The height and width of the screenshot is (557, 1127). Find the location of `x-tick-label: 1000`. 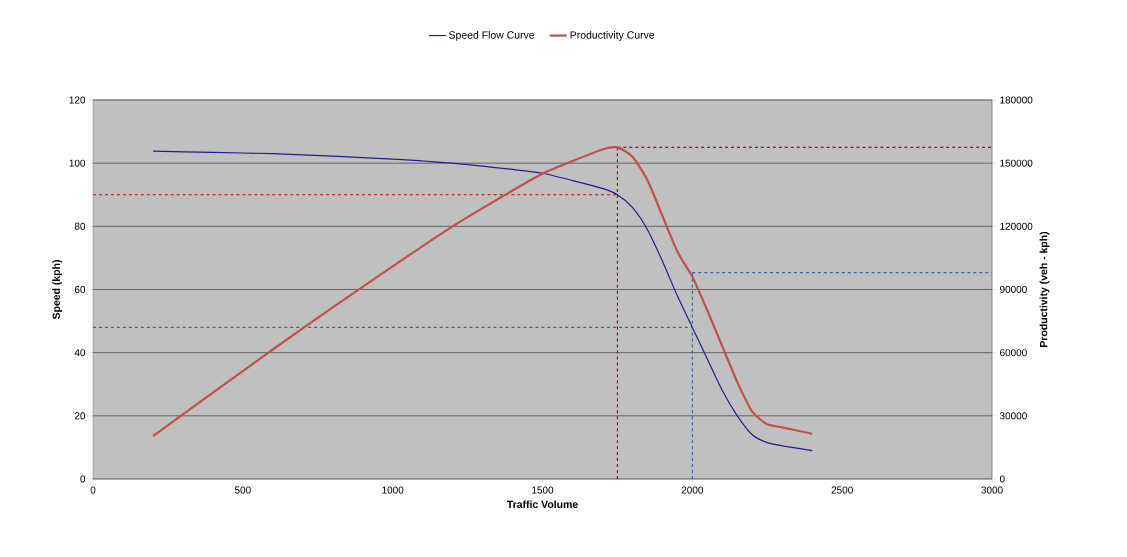

x-tick-label: 1000 is located at coordinates (393, 490).